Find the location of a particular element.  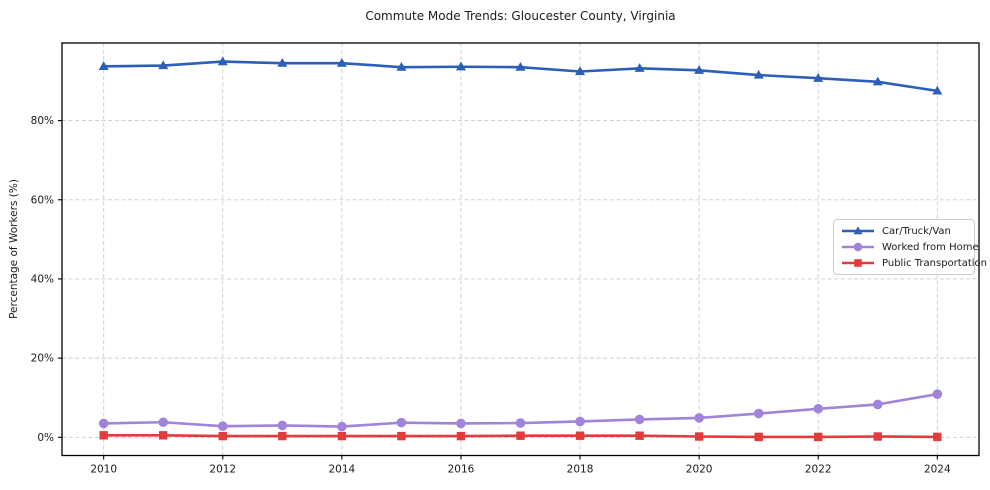

y-tick-label: 60% is located at coordinates (42, 200).